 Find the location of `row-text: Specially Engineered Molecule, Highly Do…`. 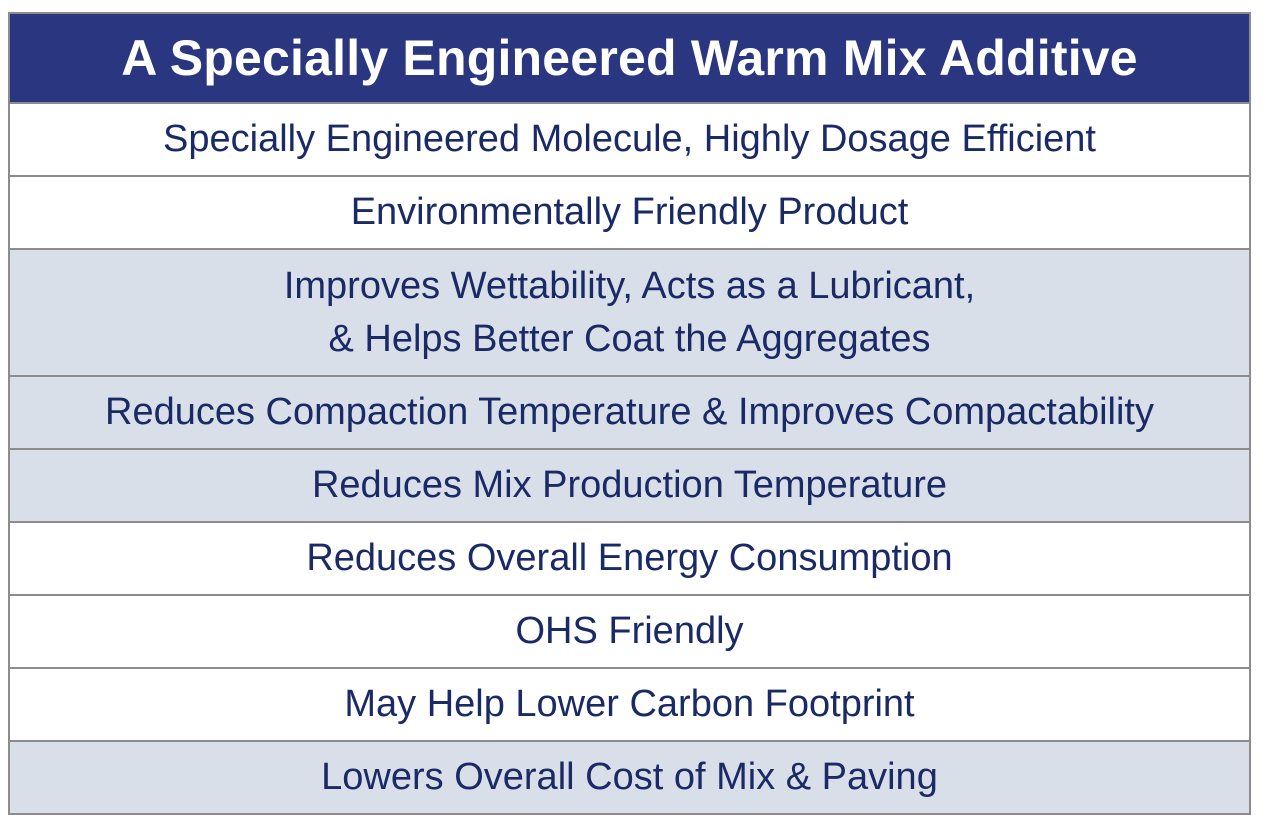

row-text: Specially Engineered Molecule, Highly Do… is located at coordinates (629, 139).